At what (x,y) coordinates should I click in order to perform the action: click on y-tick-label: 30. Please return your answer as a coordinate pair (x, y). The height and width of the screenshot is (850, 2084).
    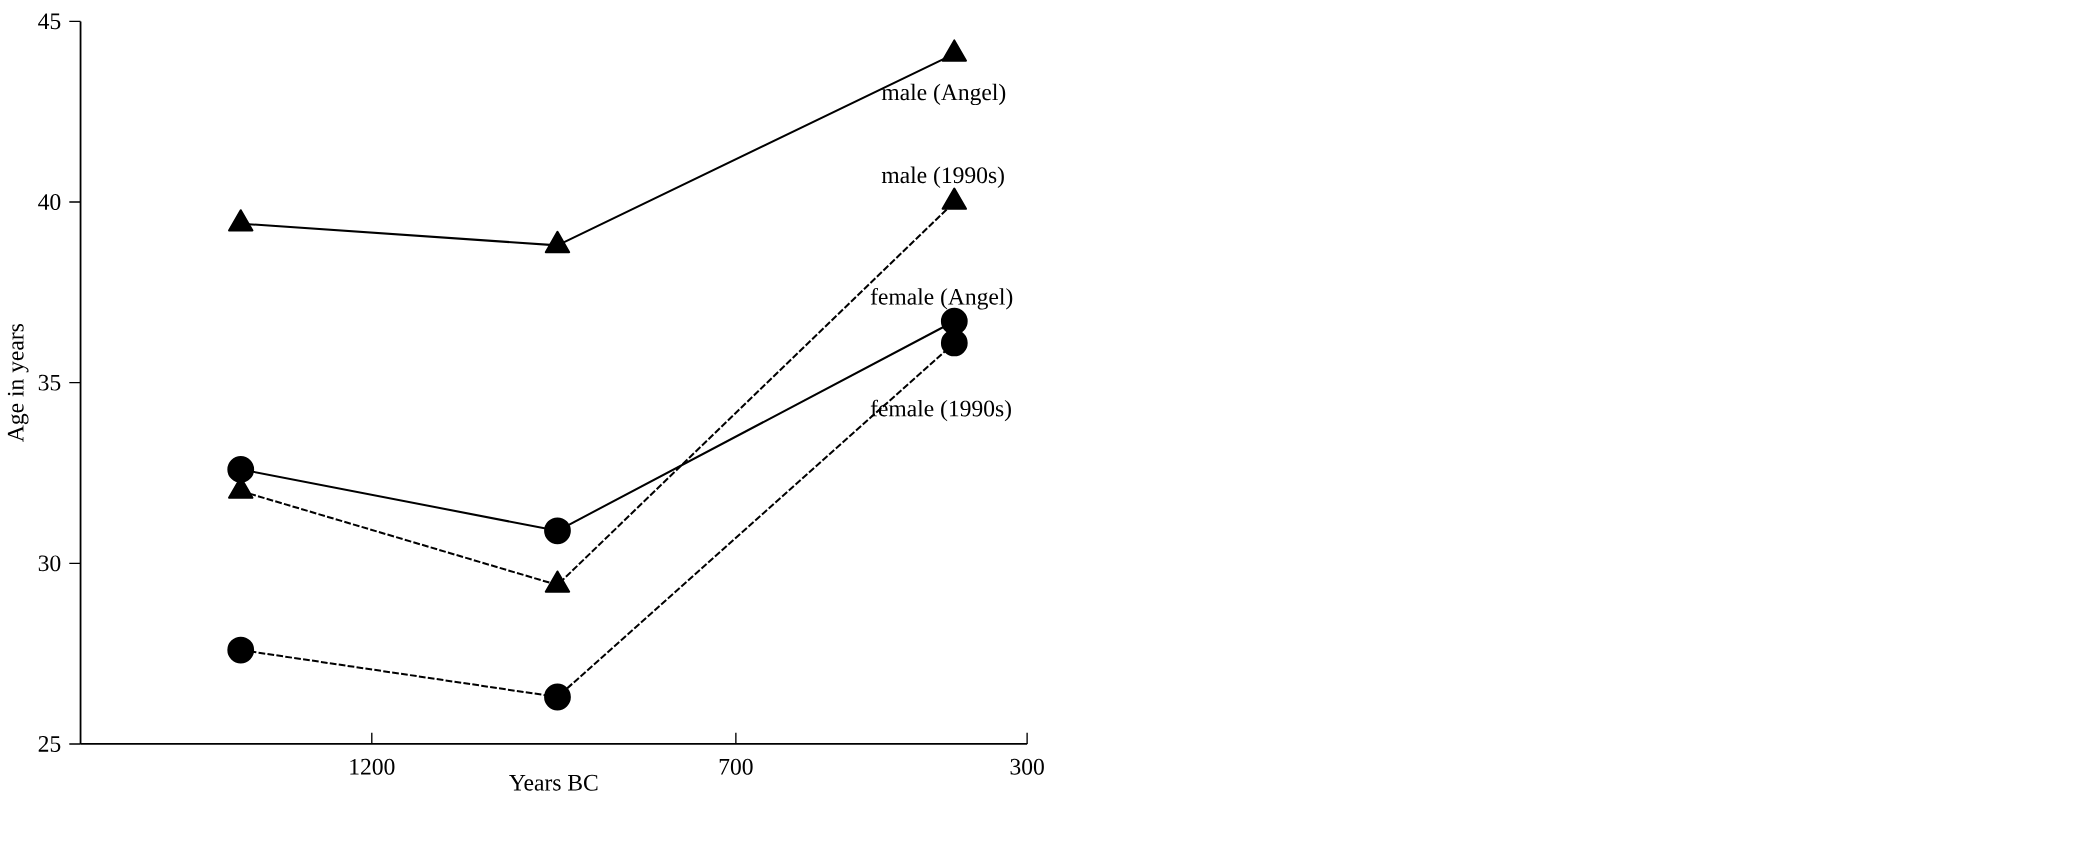
    Looking at the image, I should click on (49, 563).